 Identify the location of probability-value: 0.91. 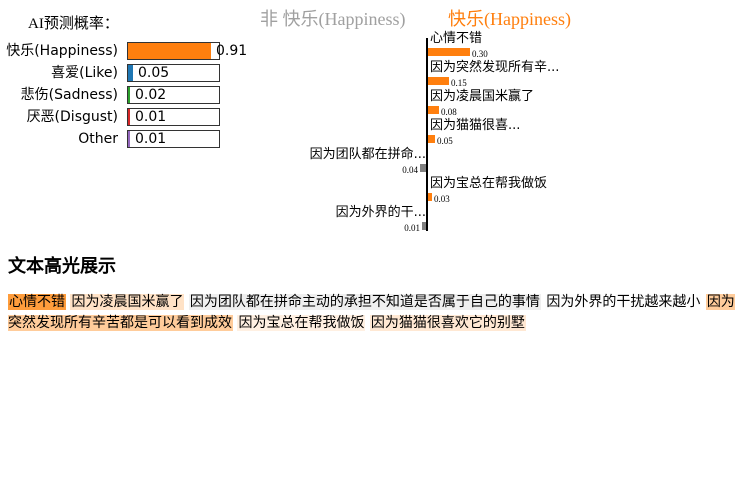
(232, 51).